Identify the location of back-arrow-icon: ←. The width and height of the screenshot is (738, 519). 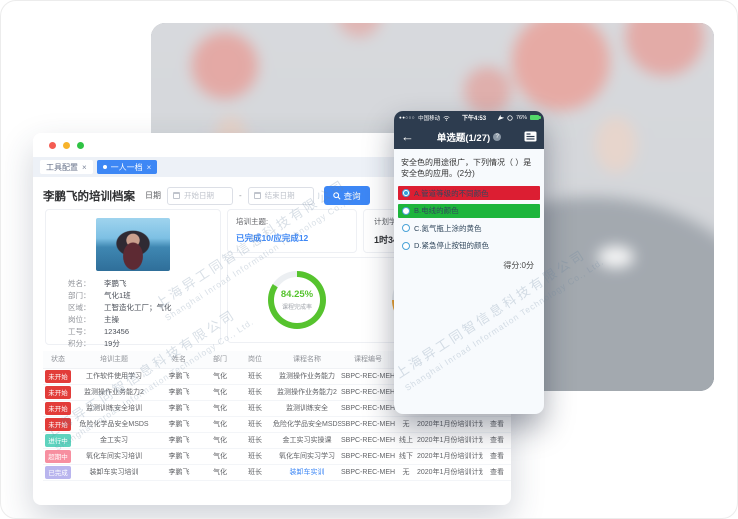
(407, 136).